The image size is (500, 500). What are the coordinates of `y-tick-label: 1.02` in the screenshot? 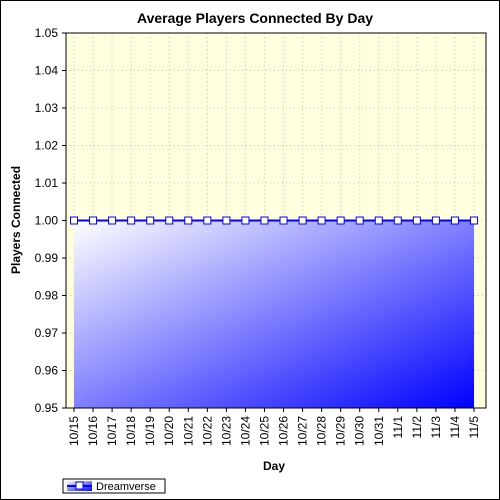 It's located at (47, 146).